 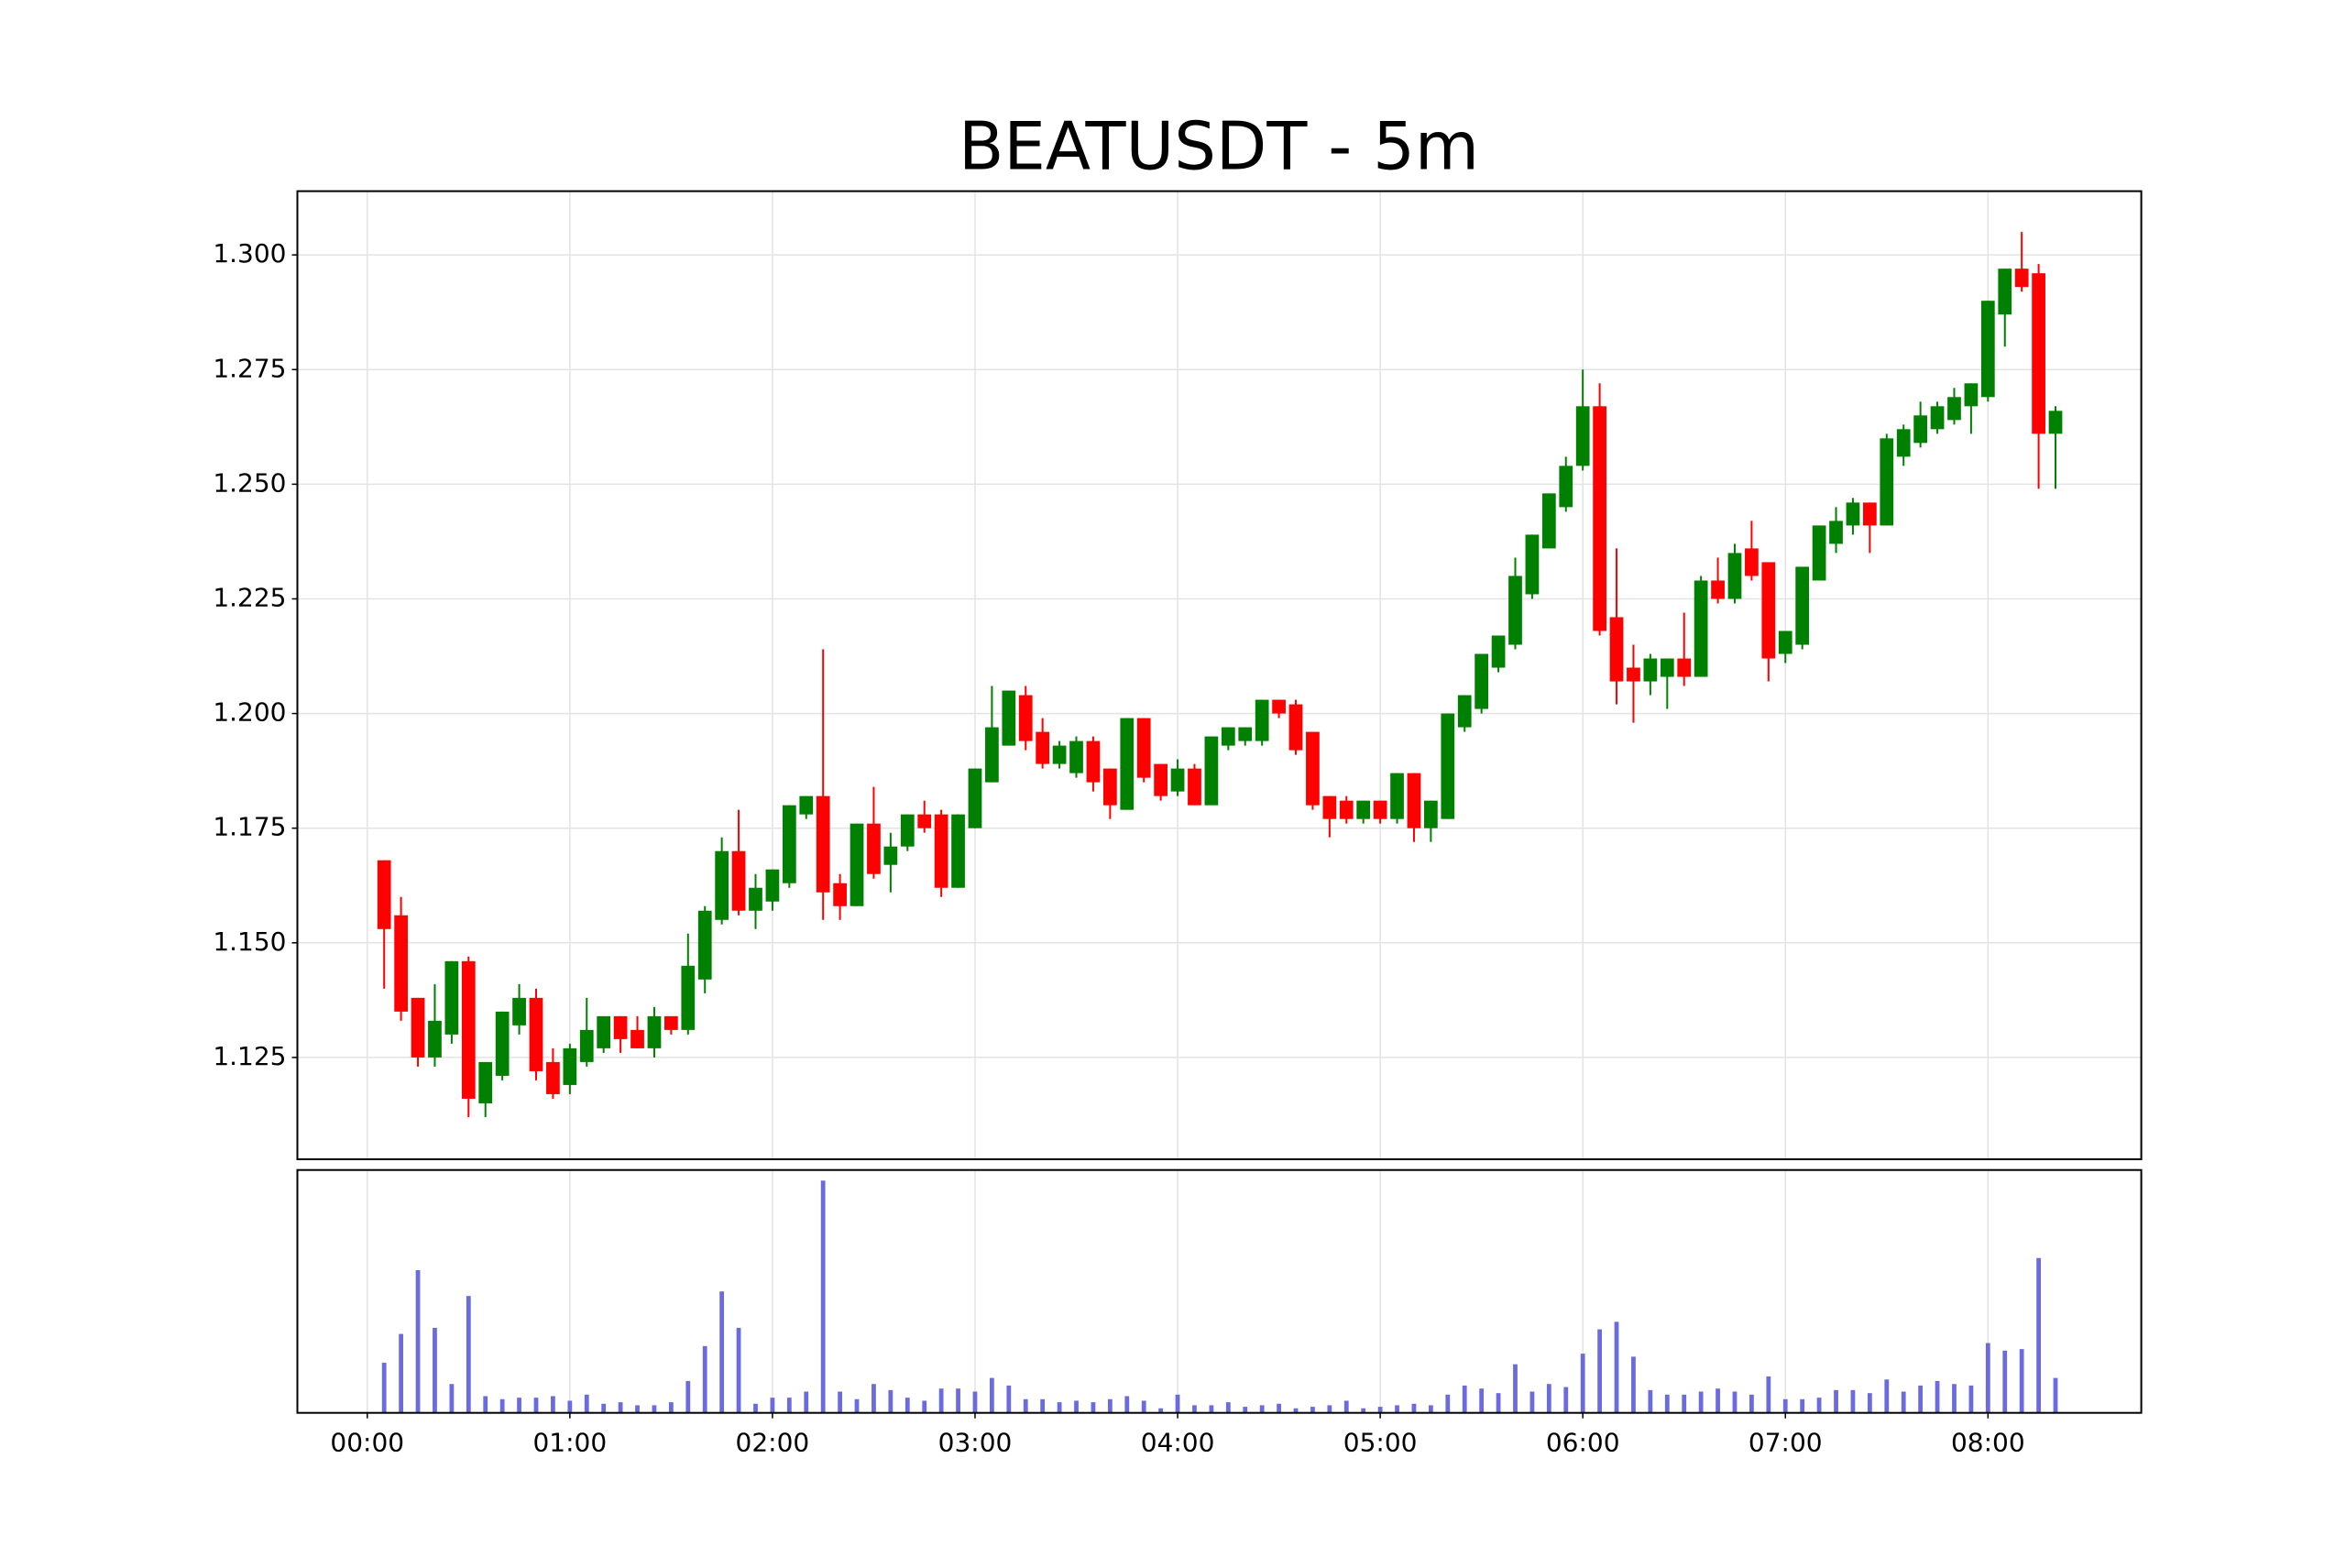 I want to click on x-tick-label: 03:00, so click(x=976, y=1443).